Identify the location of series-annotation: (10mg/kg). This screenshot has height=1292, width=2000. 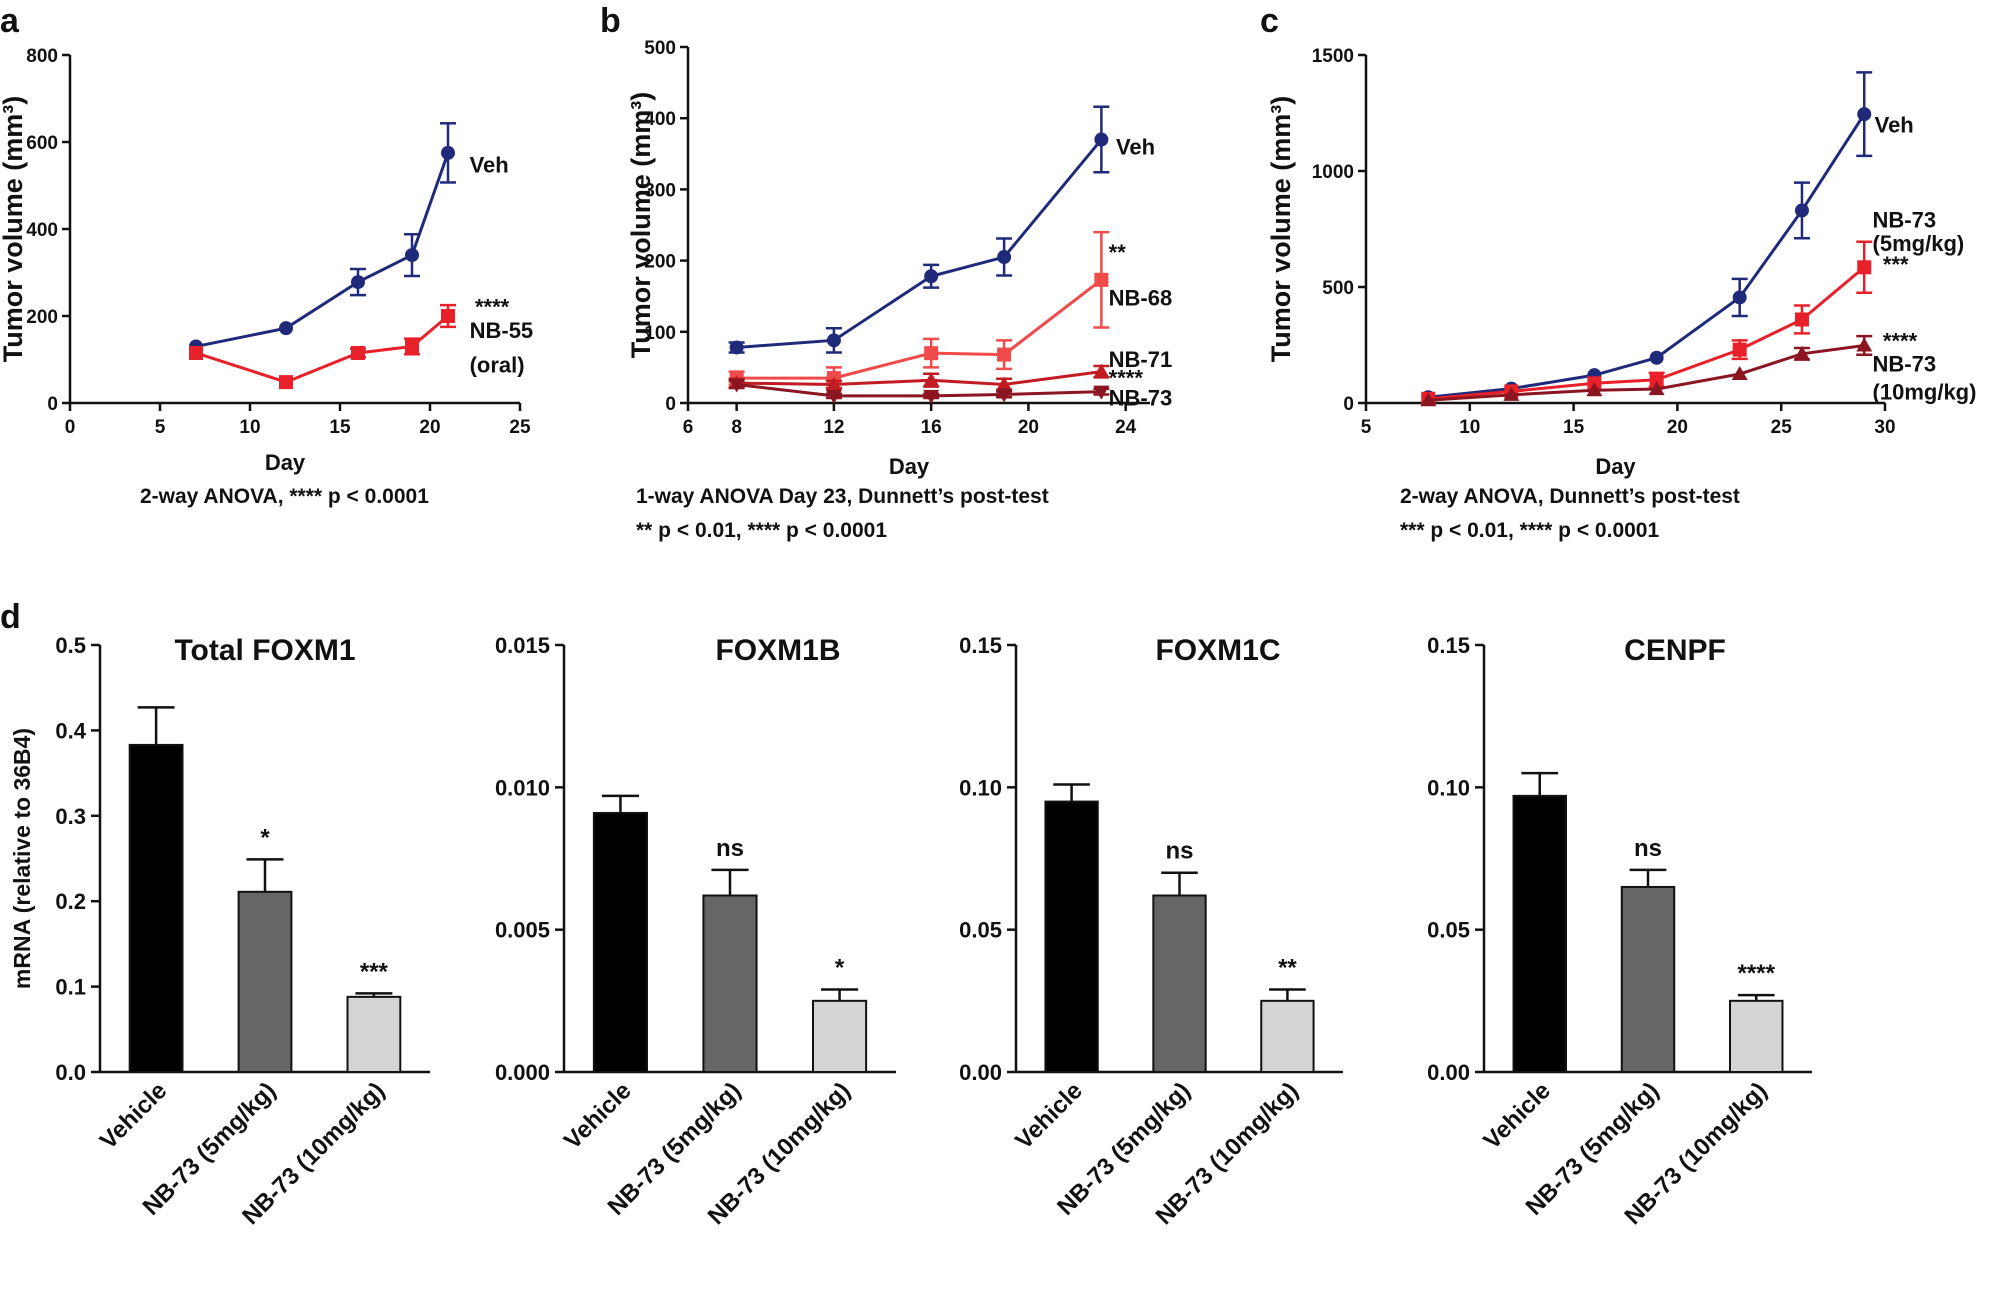
(1925, 391).